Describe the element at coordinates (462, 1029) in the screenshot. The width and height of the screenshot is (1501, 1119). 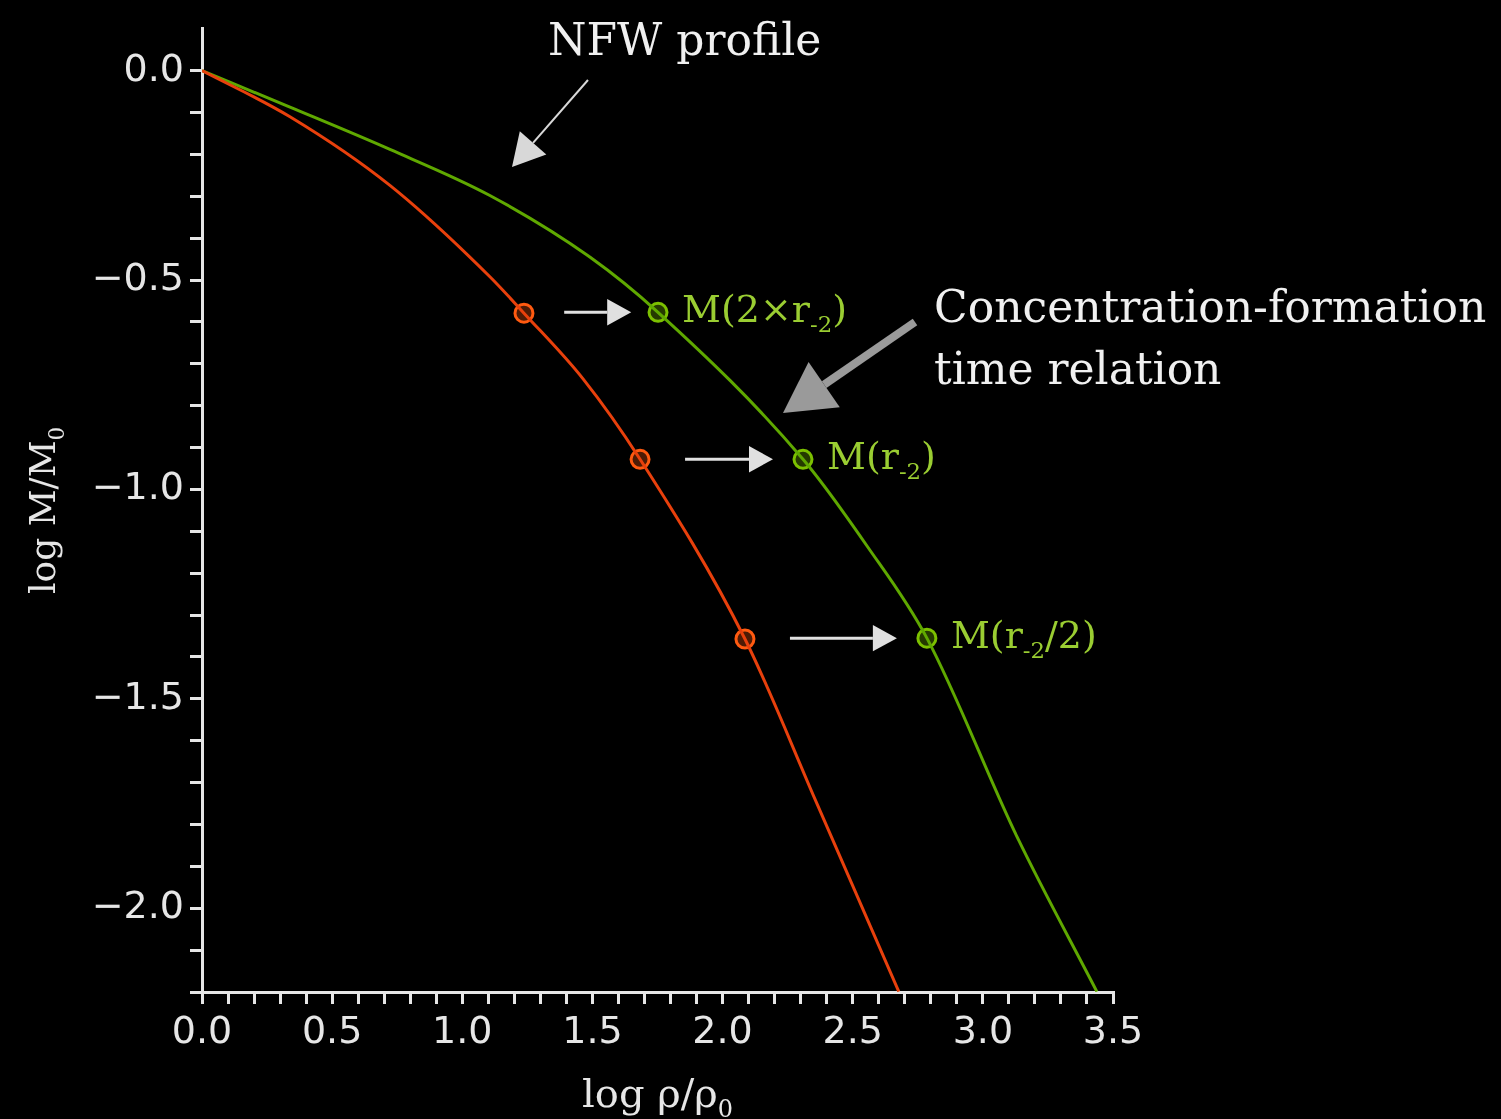
I see `x-tick-label: 1.0` at that location.